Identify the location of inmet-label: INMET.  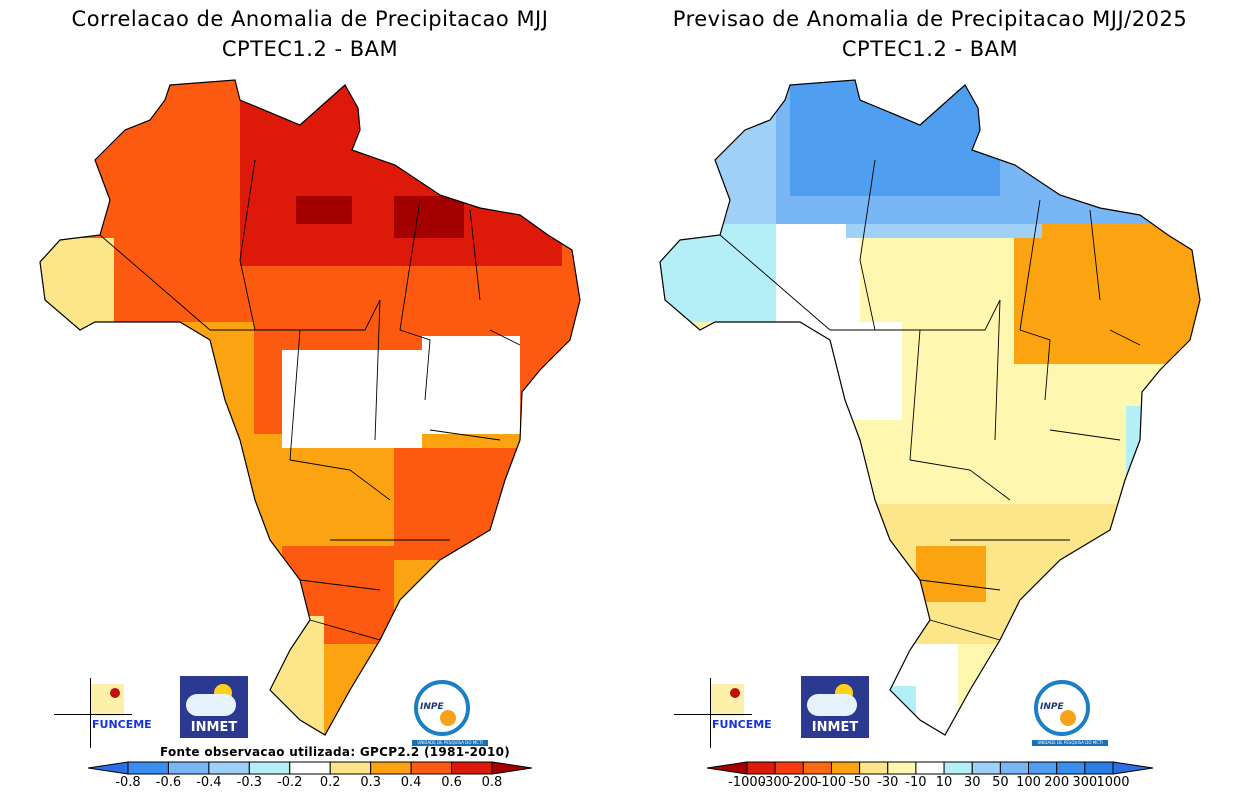
(214, 727).